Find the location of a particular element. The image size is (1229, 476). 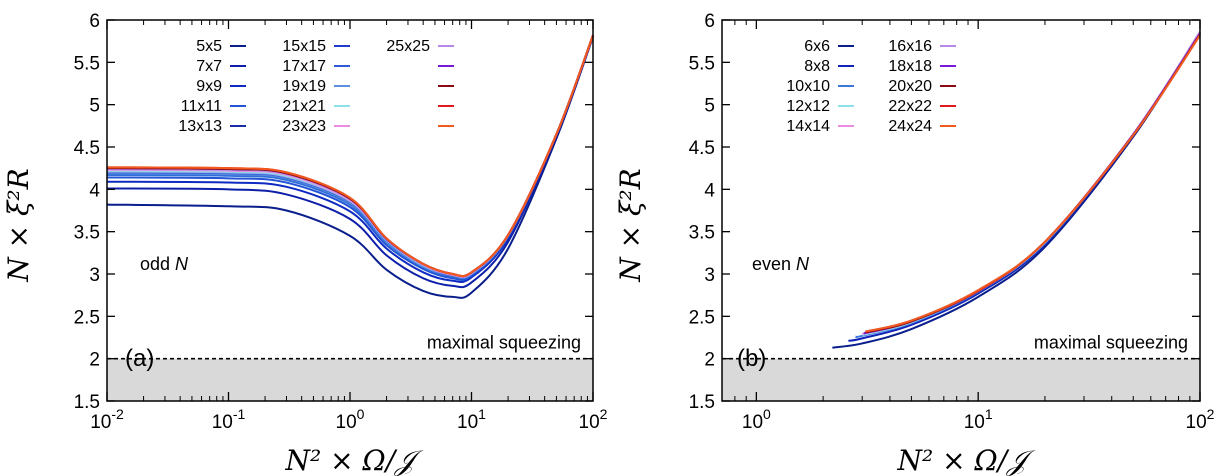

parity-annotation: odd N is located at coordinates (164, 264).